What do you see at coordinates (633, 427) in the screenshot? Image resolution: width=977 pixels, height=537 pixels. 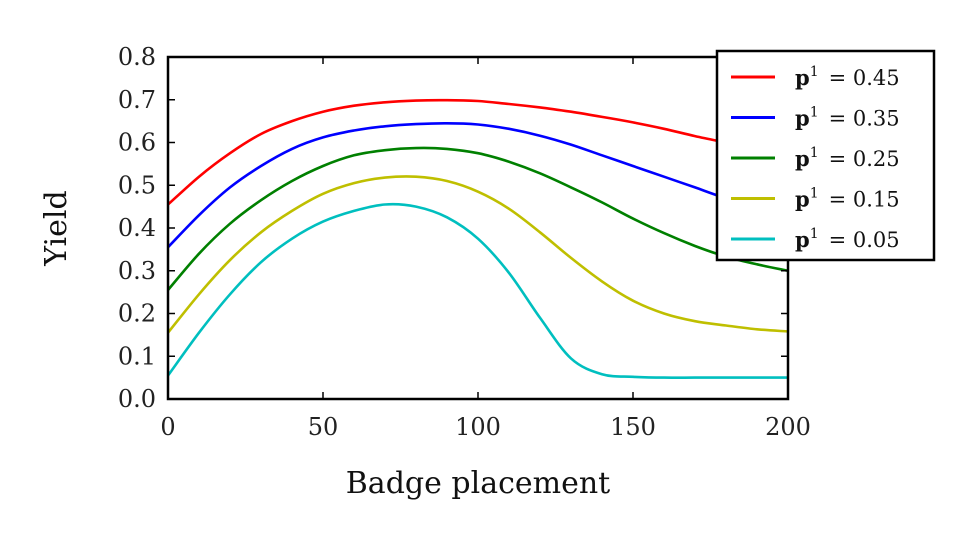 I see `x-tick-label: 150` at bounding box center [633, 427].